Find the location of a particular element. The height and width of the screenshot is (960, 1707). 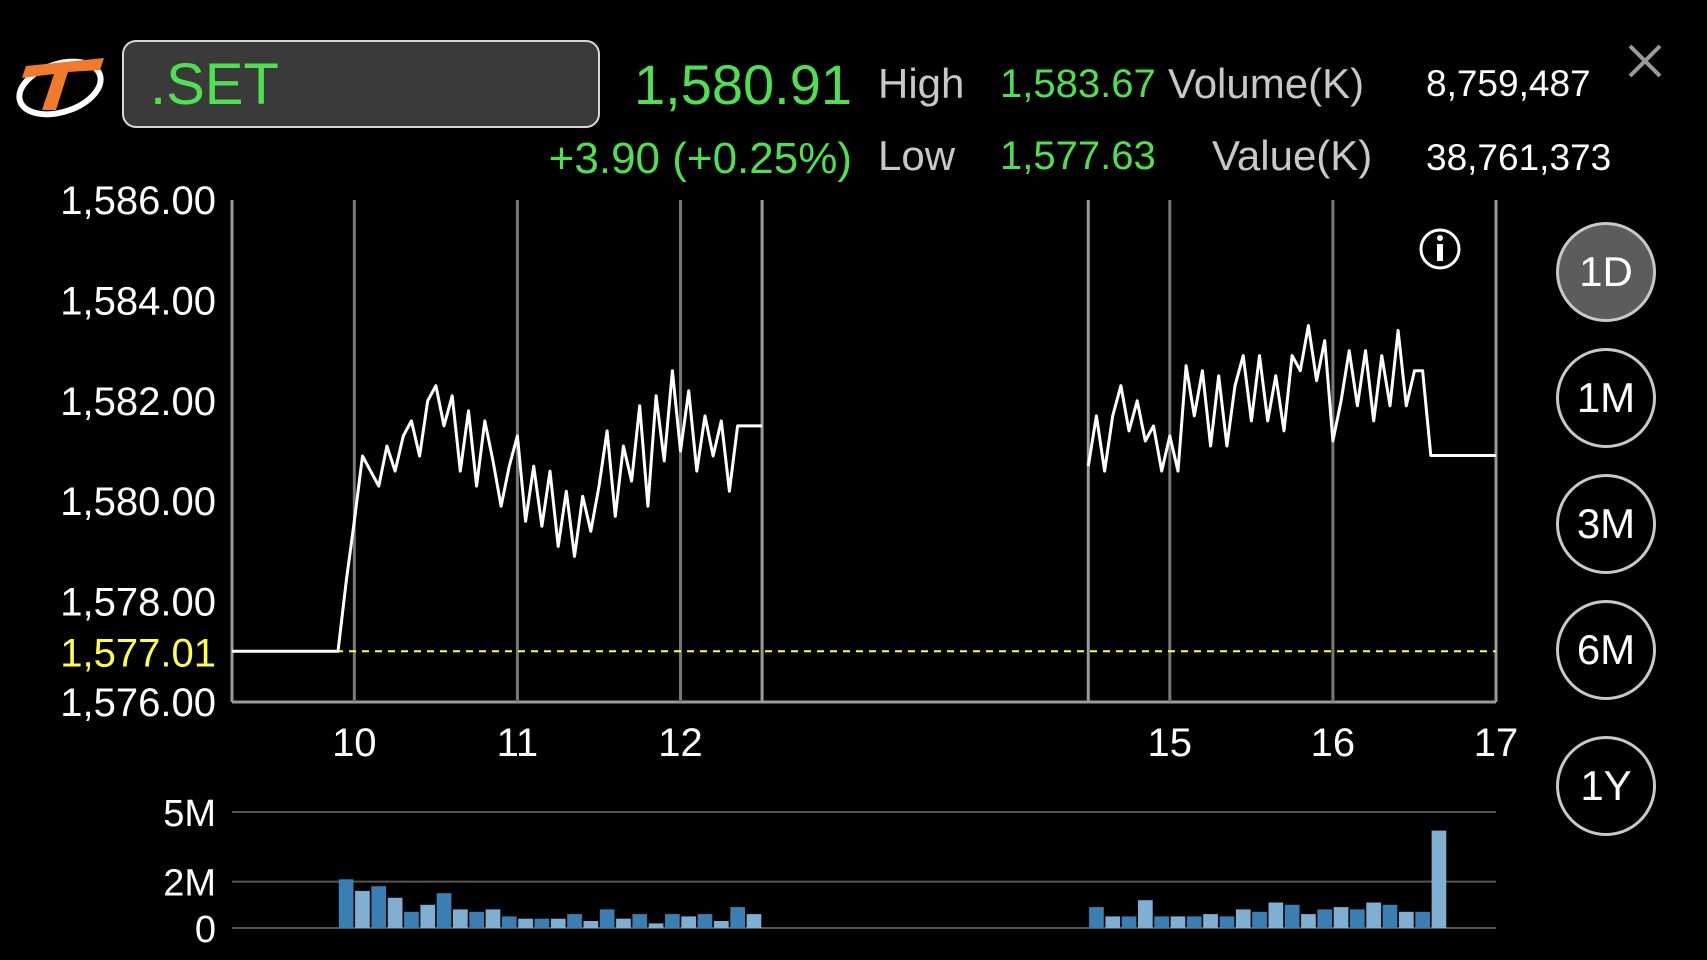

period-button-6m: 6M is located at coordinates (1606, 650).